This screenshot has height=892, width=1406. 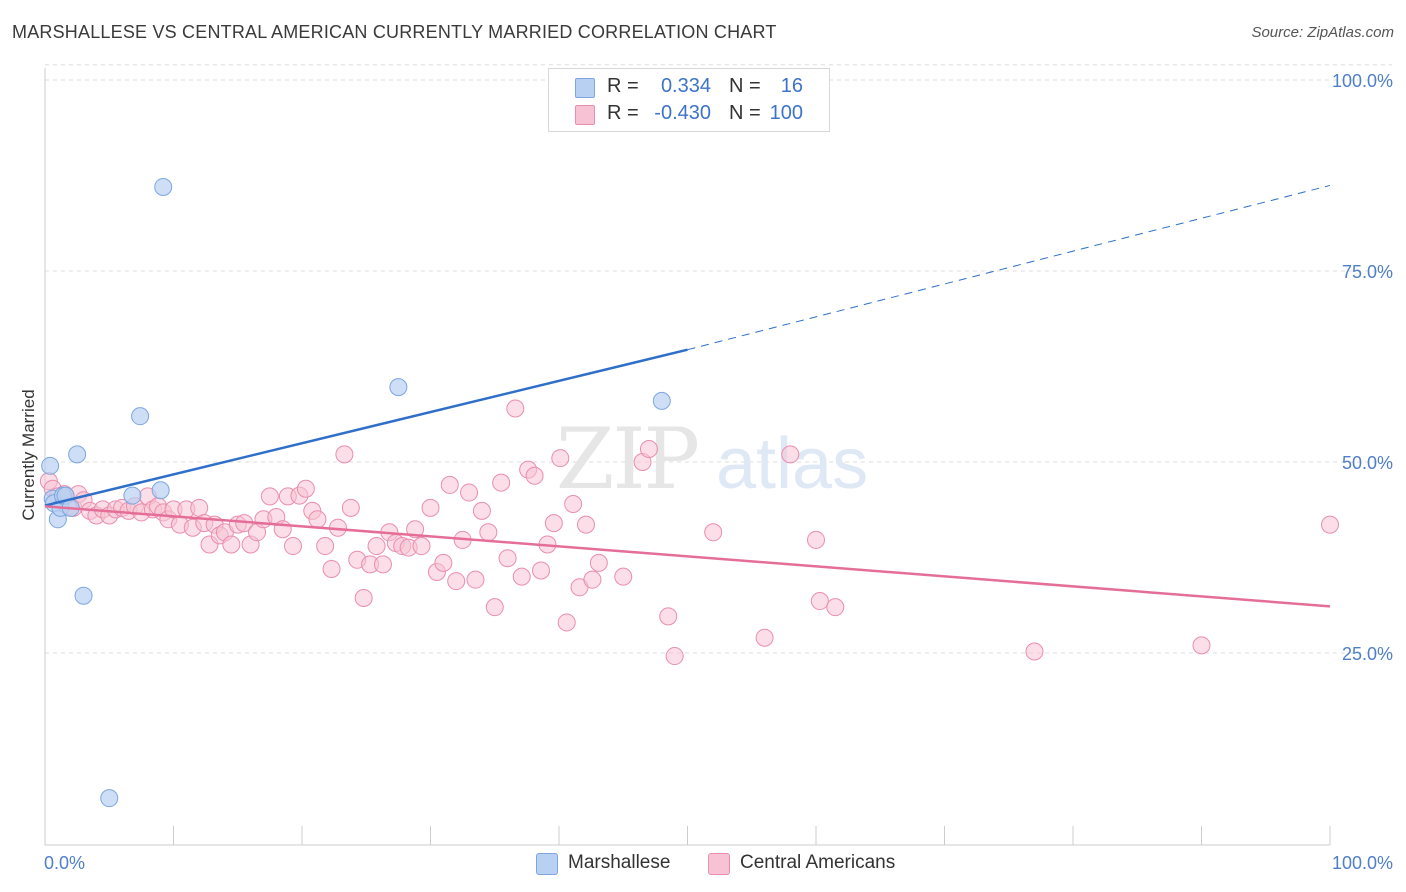 What do you see at coordinates (685, 86) in the screenshot?
I see `legend-r-value: 0.334` at bounding box center [685, 86].